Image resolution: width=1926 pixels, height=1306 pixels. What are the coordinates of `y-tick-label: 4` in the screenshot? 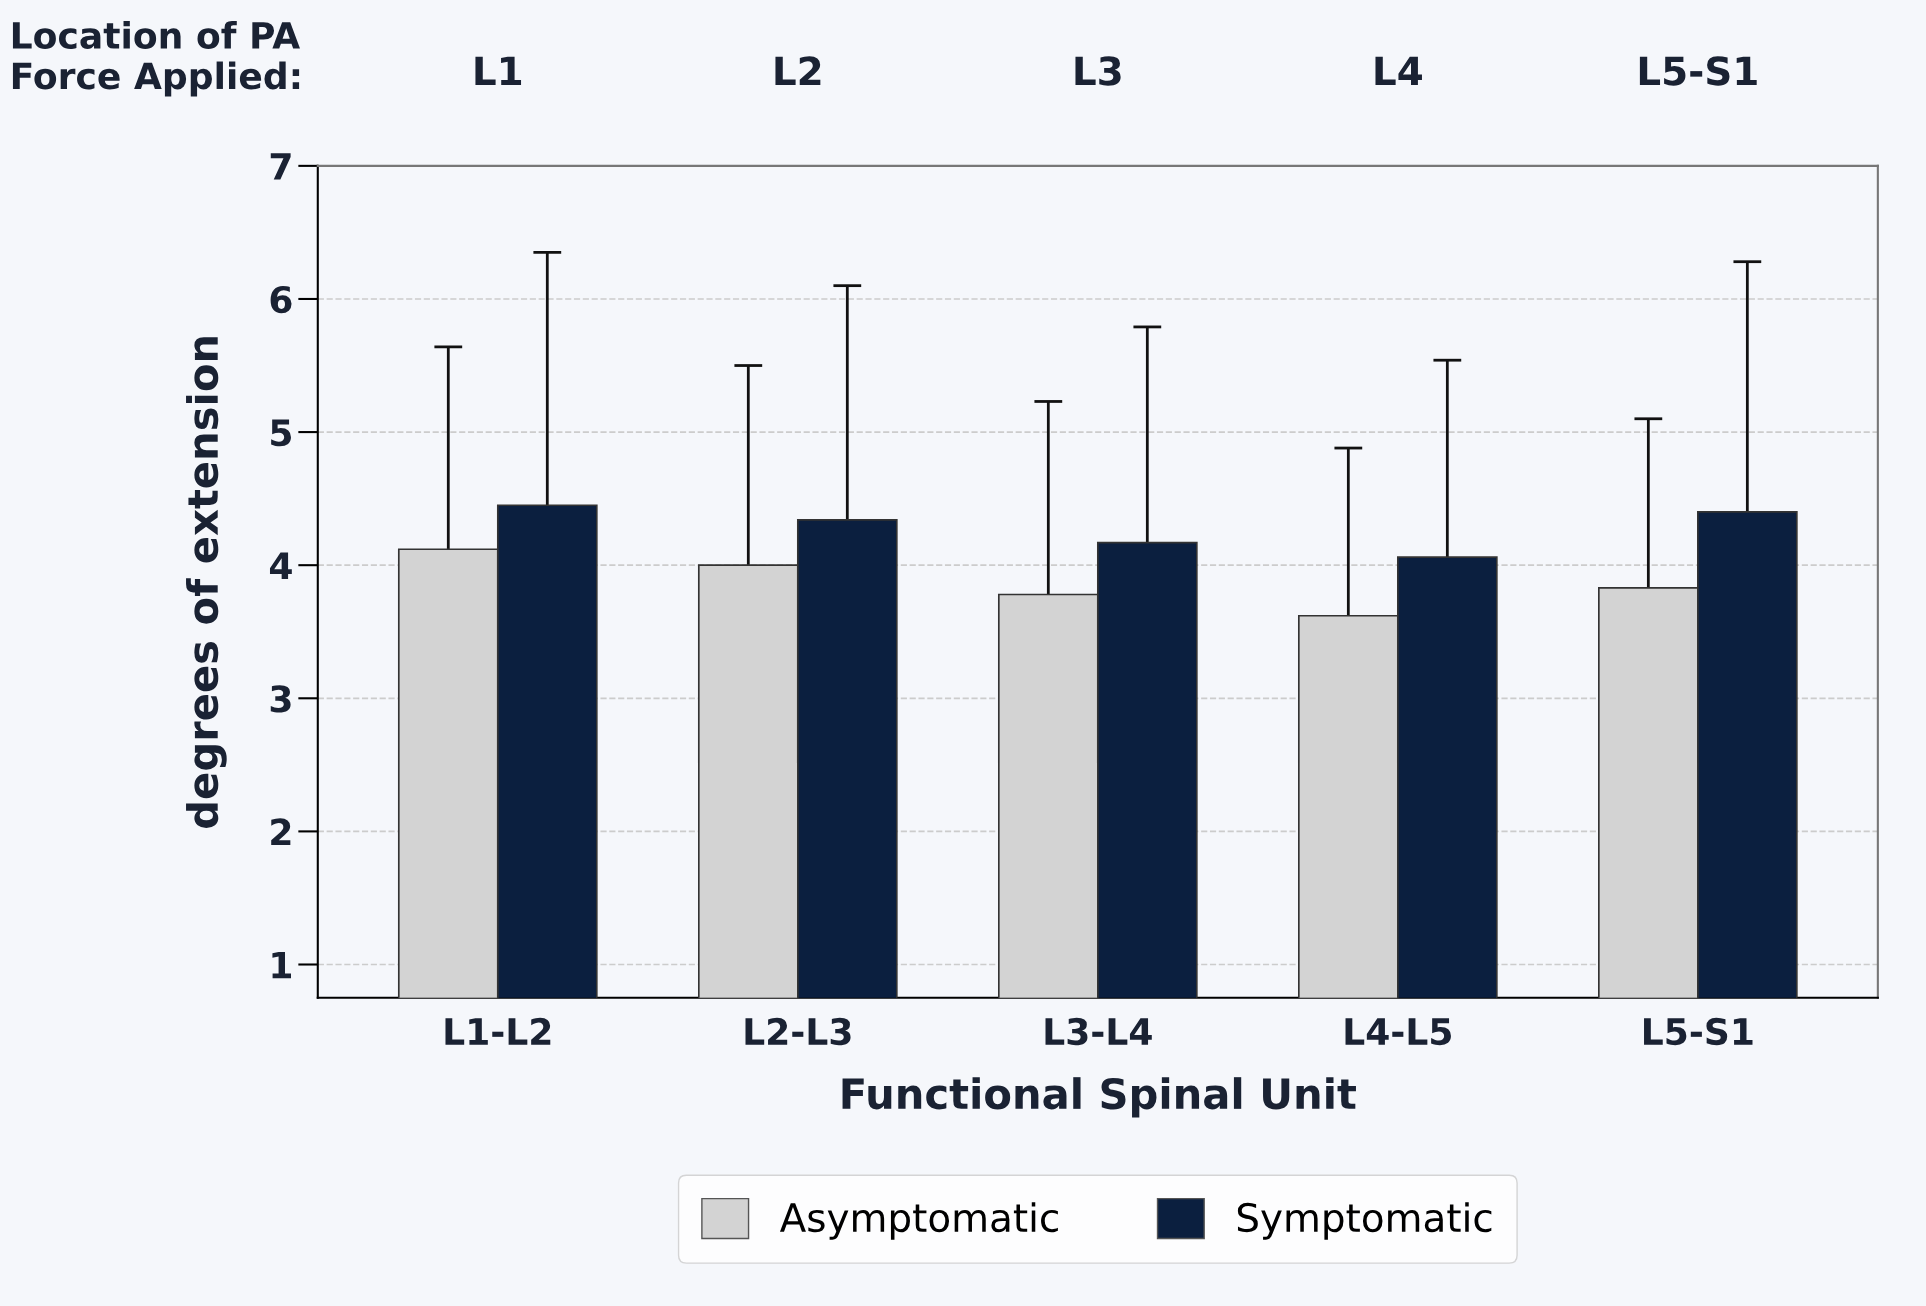 It's located at (280, 565).